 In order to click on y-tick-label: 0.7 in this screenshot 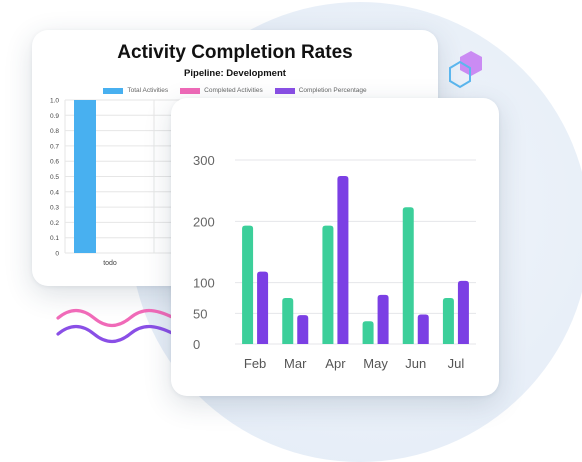, I will do `click(54, 146)`.